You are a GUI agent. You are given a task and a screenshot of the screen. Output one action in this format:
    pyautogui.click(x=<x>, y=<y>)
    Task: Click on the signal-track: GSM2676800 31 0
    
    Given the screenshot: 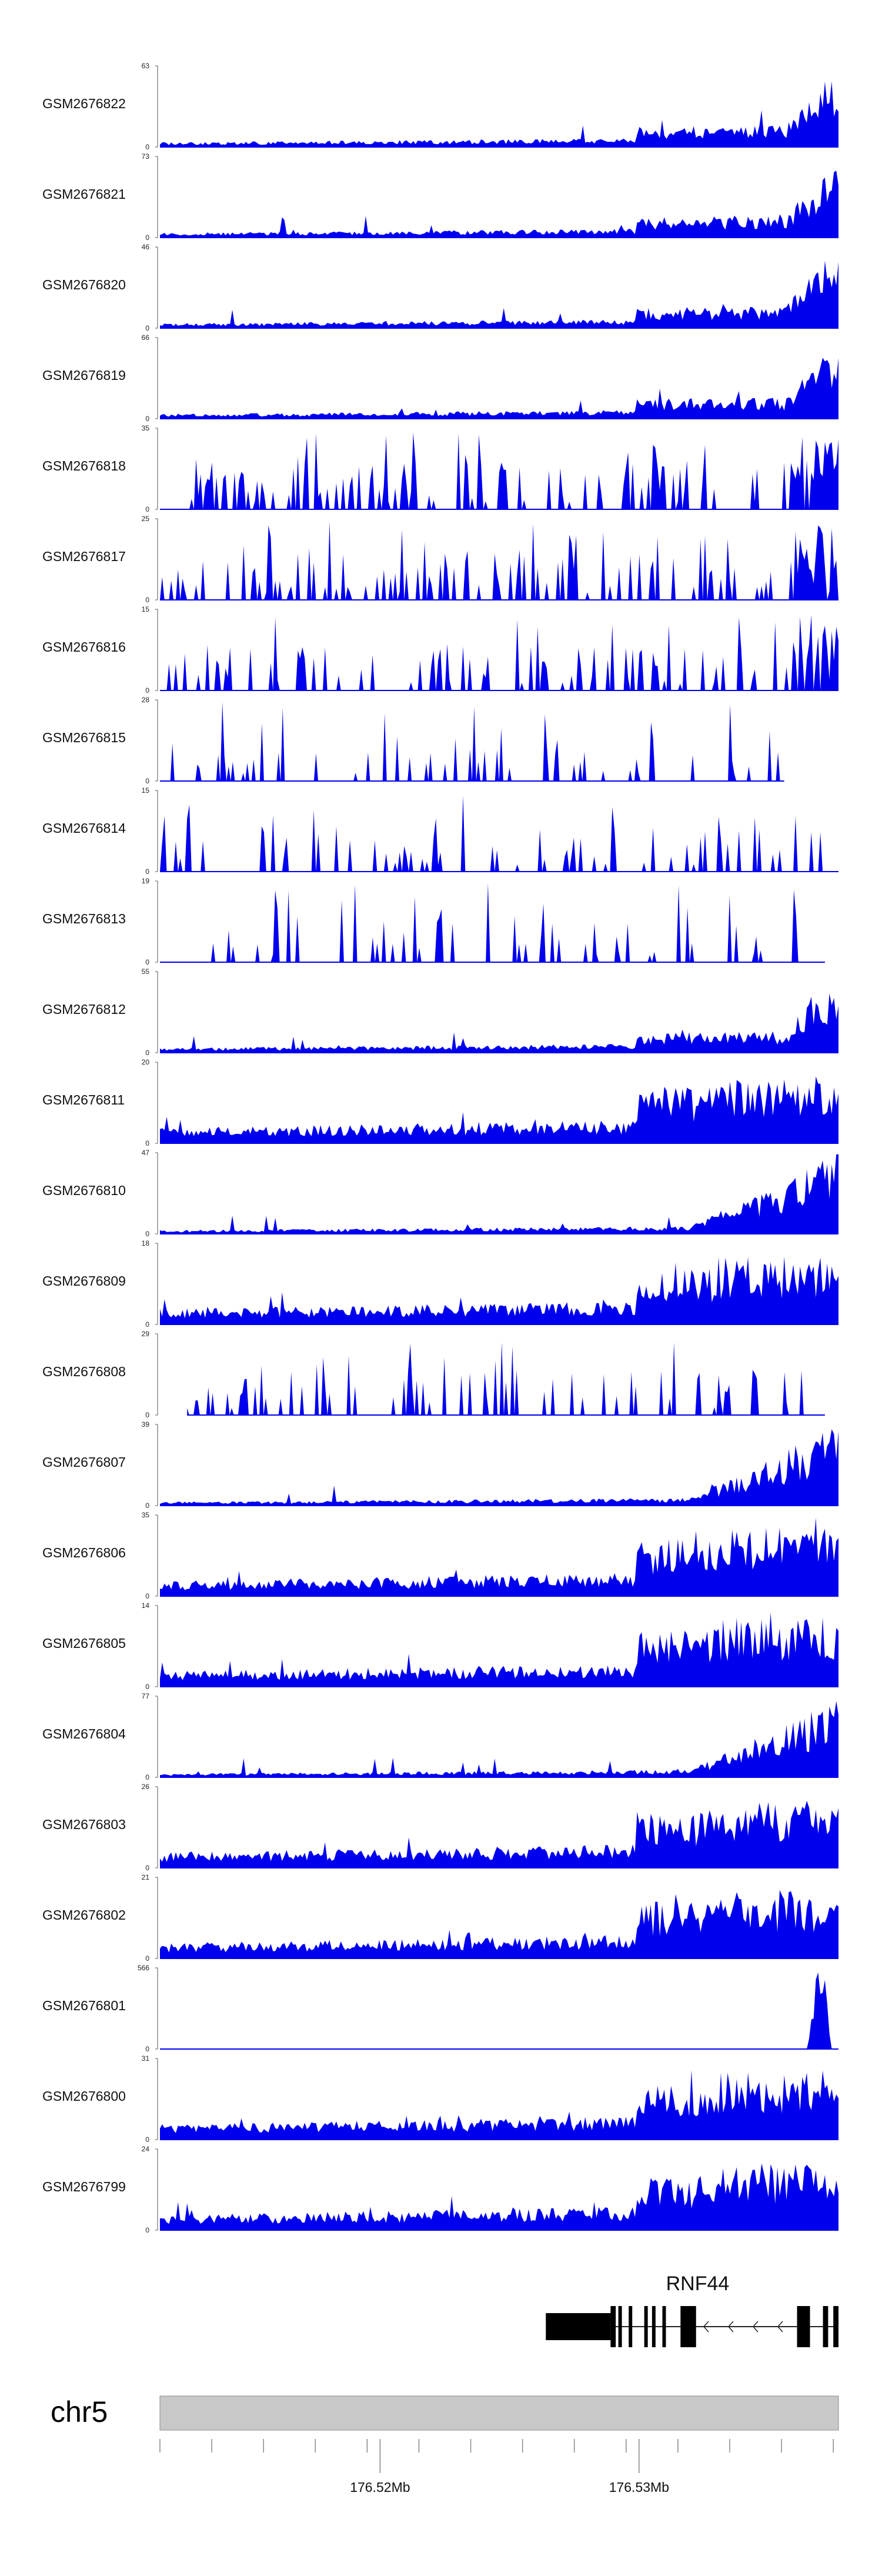 What is the action you would take?
    pyautogui.click(x=440, y=2099)
    